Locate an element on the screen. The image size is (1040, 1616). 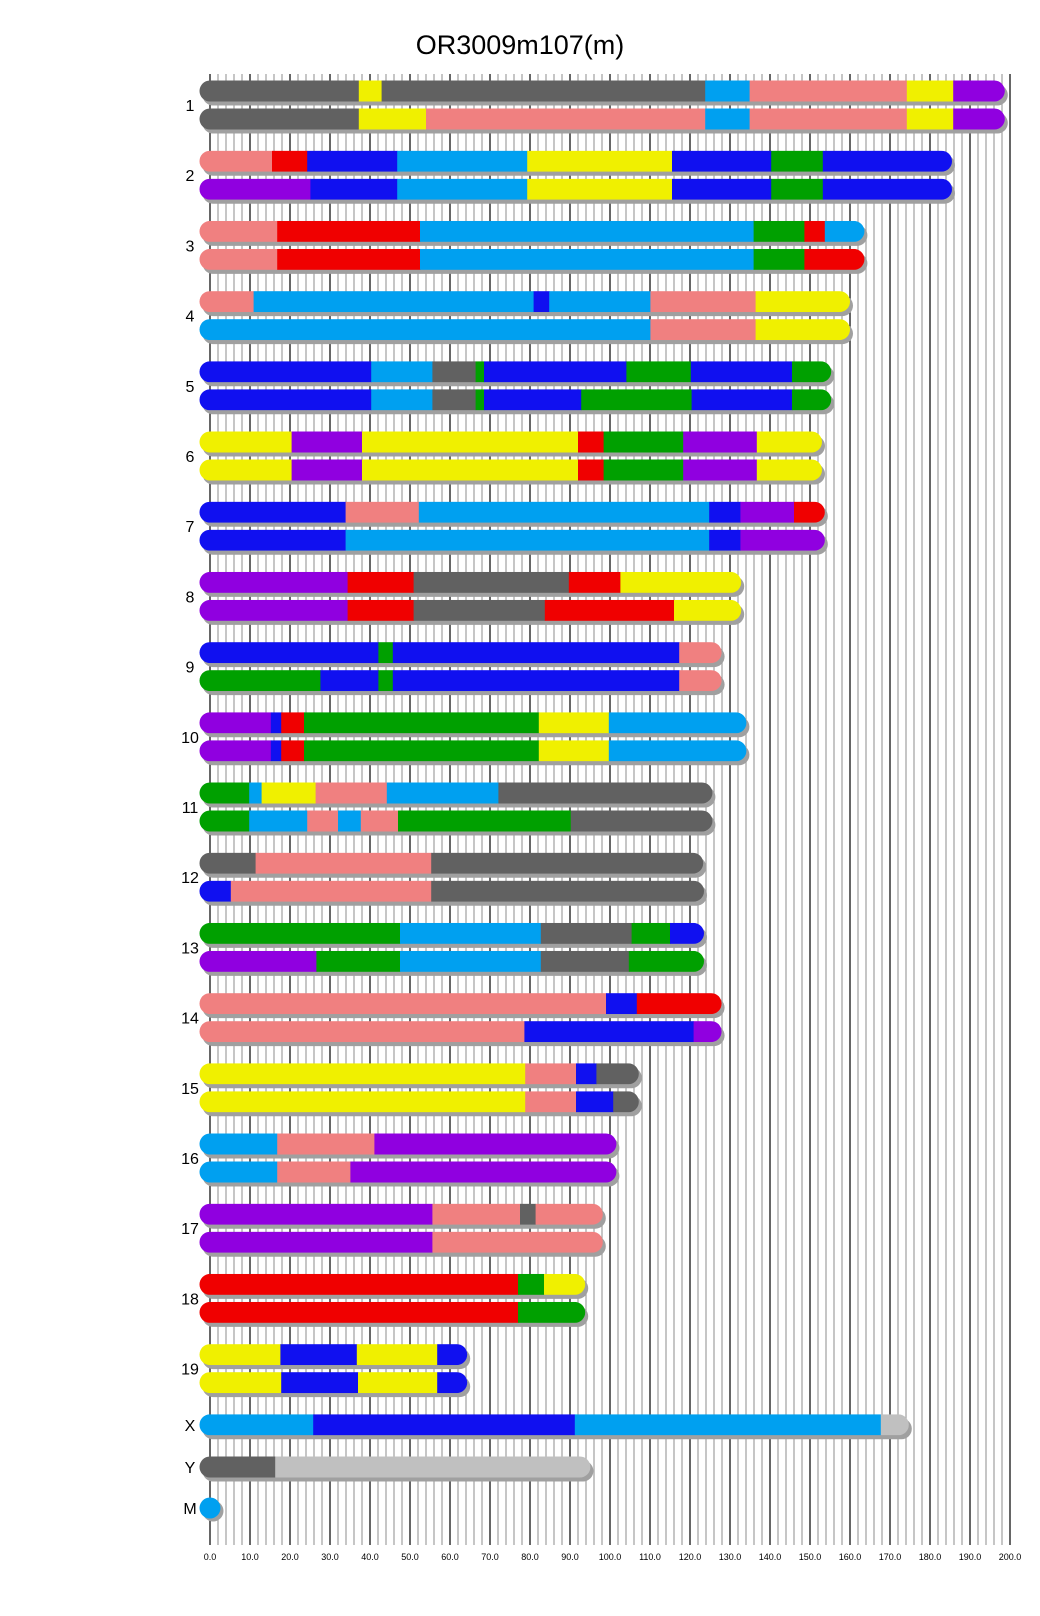
x-tick-label: 190.0 is located at coordinates (970, 1557).